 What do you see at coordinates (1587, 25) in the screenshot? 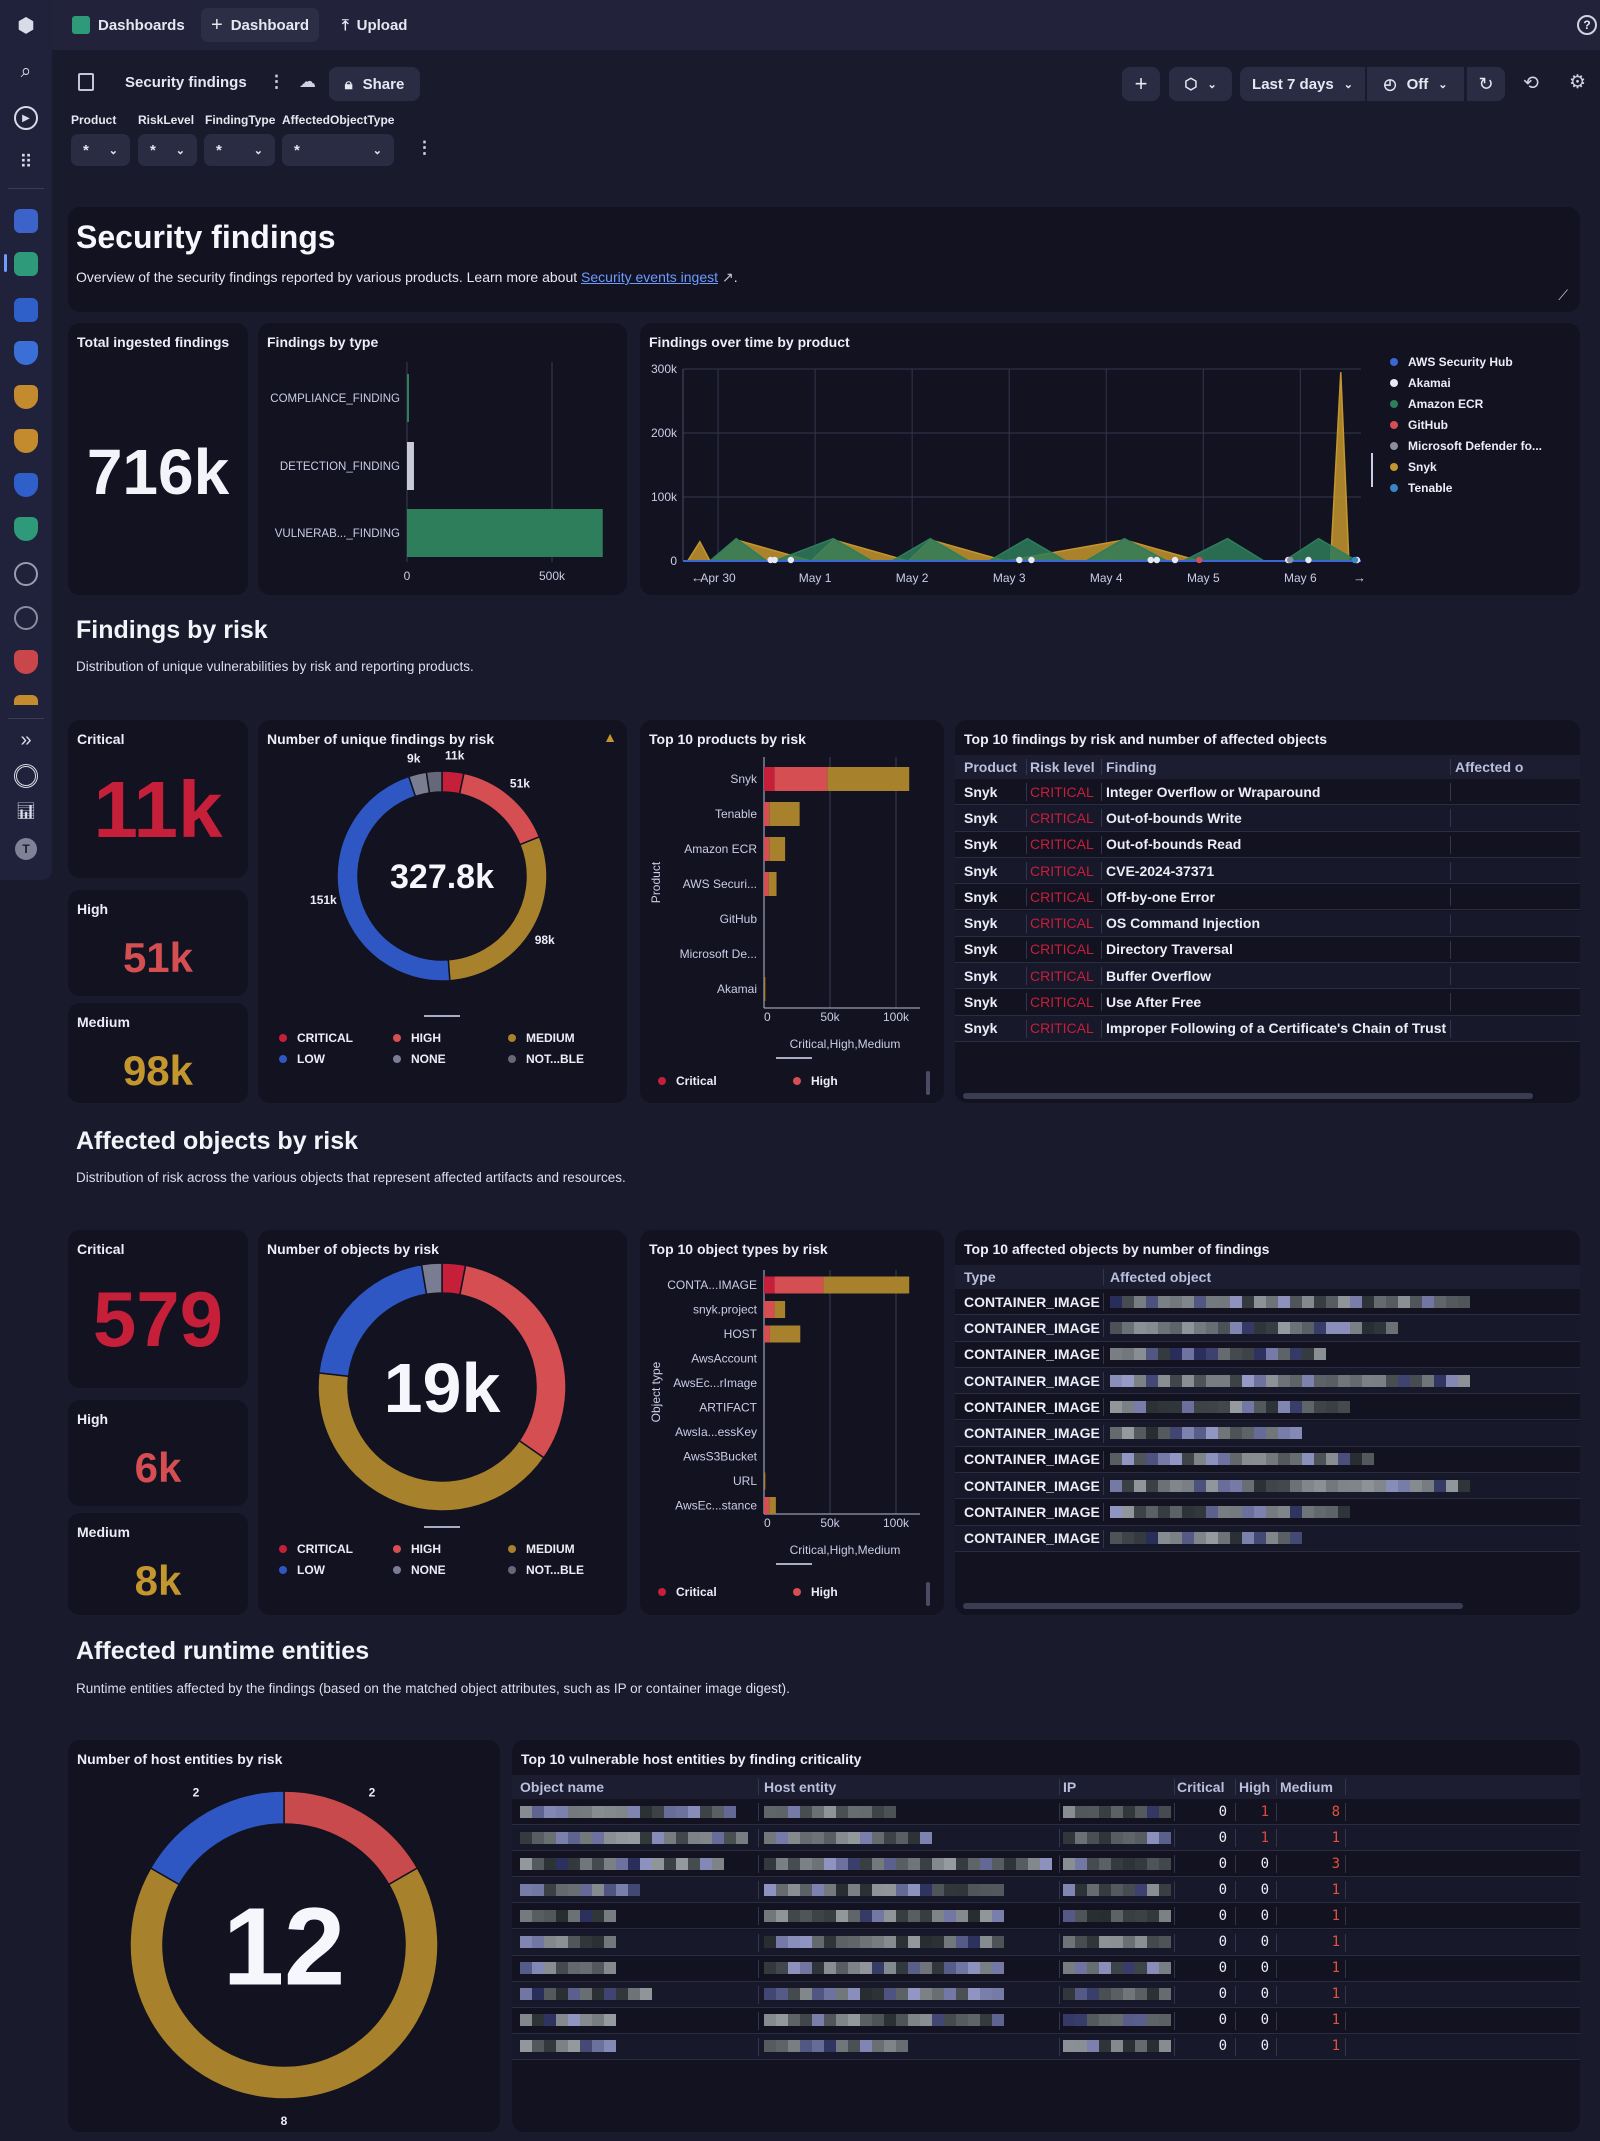
I see `help-icon: ?` at bounding box center [1587, 25].